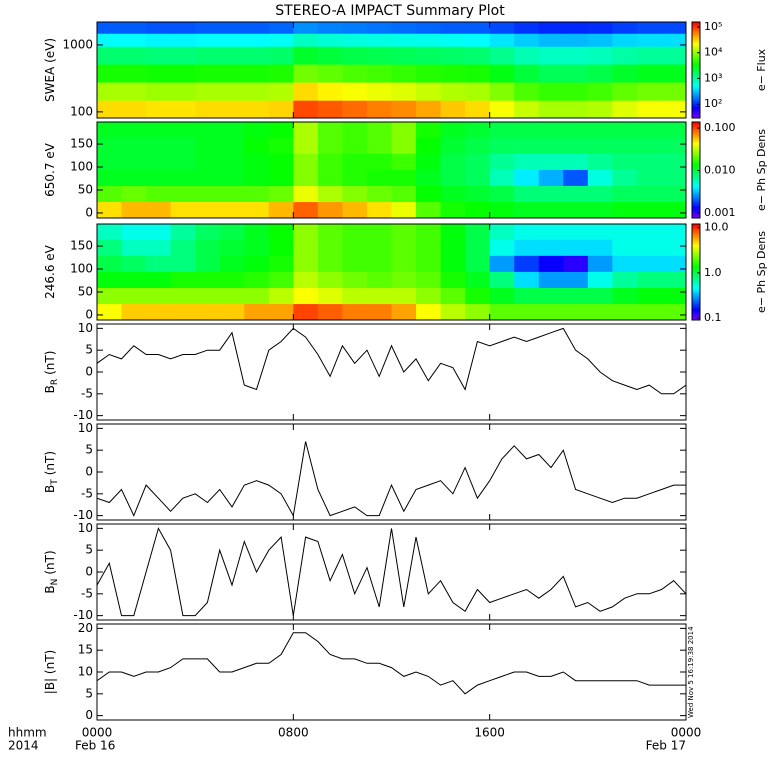 The image size is (780, 780). What do you see at coordinates (50, 489) in the screenshot?
I see `y-axis-label-text: B` at bounding box center [50, 489].